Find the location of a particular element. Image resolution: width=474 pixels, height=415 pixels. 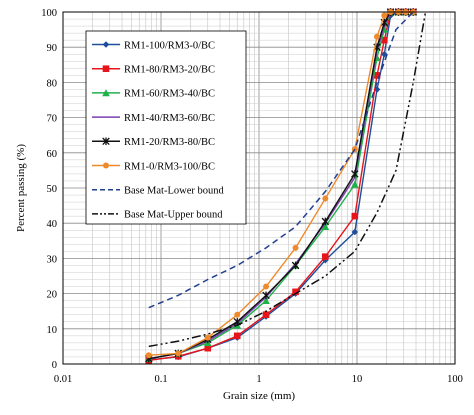

legend-item: RM1-20/RM3-80/BC is located at coordinates (153, 142).